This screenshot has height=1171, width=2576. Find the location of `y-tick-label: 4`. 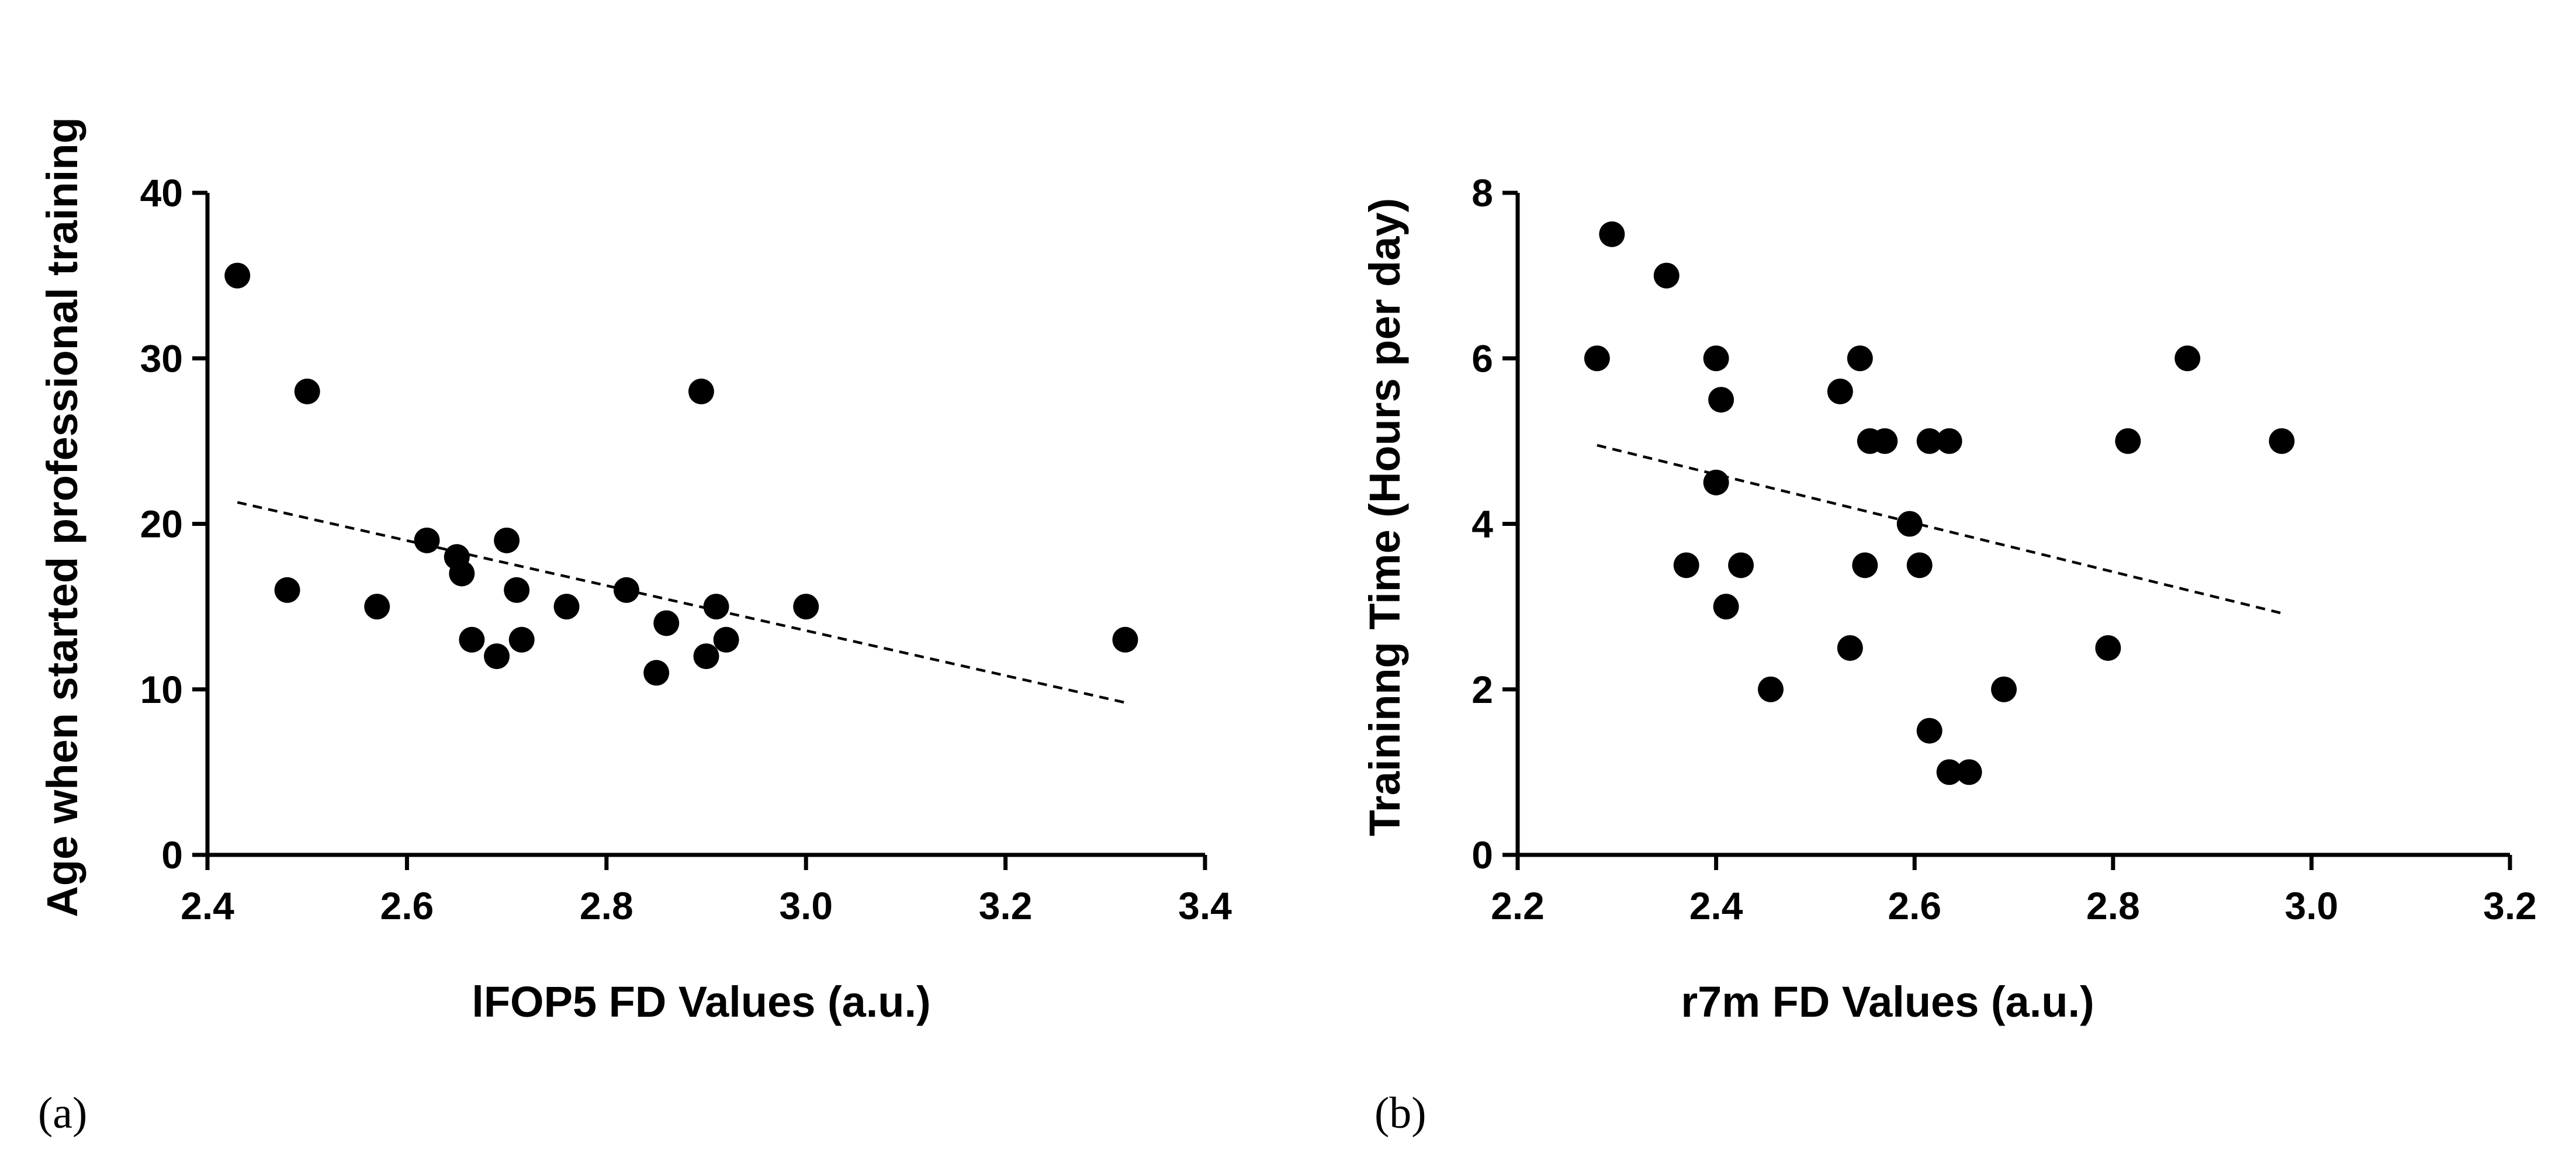

y-tick-label: 4 is located at coordinates (1482, 524).